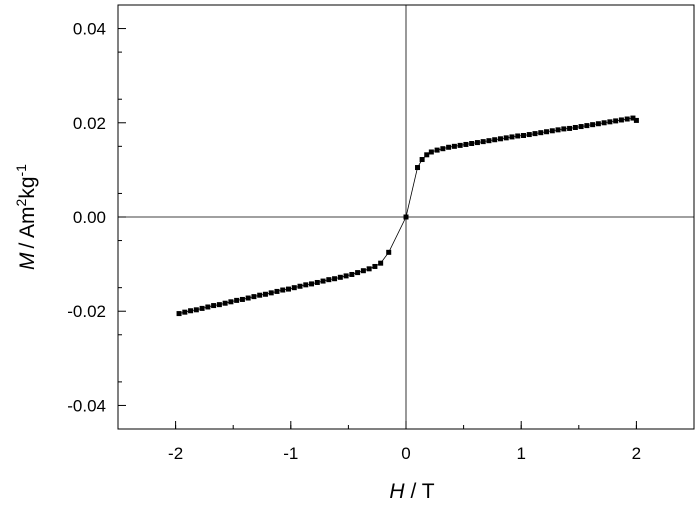 This screenshot has width=700, height=507. What do you see at coordinates (26, 217) in the screenshot?
I see `y-axis-title: M/ Am2kg-1` at bounding box center [26, 217].